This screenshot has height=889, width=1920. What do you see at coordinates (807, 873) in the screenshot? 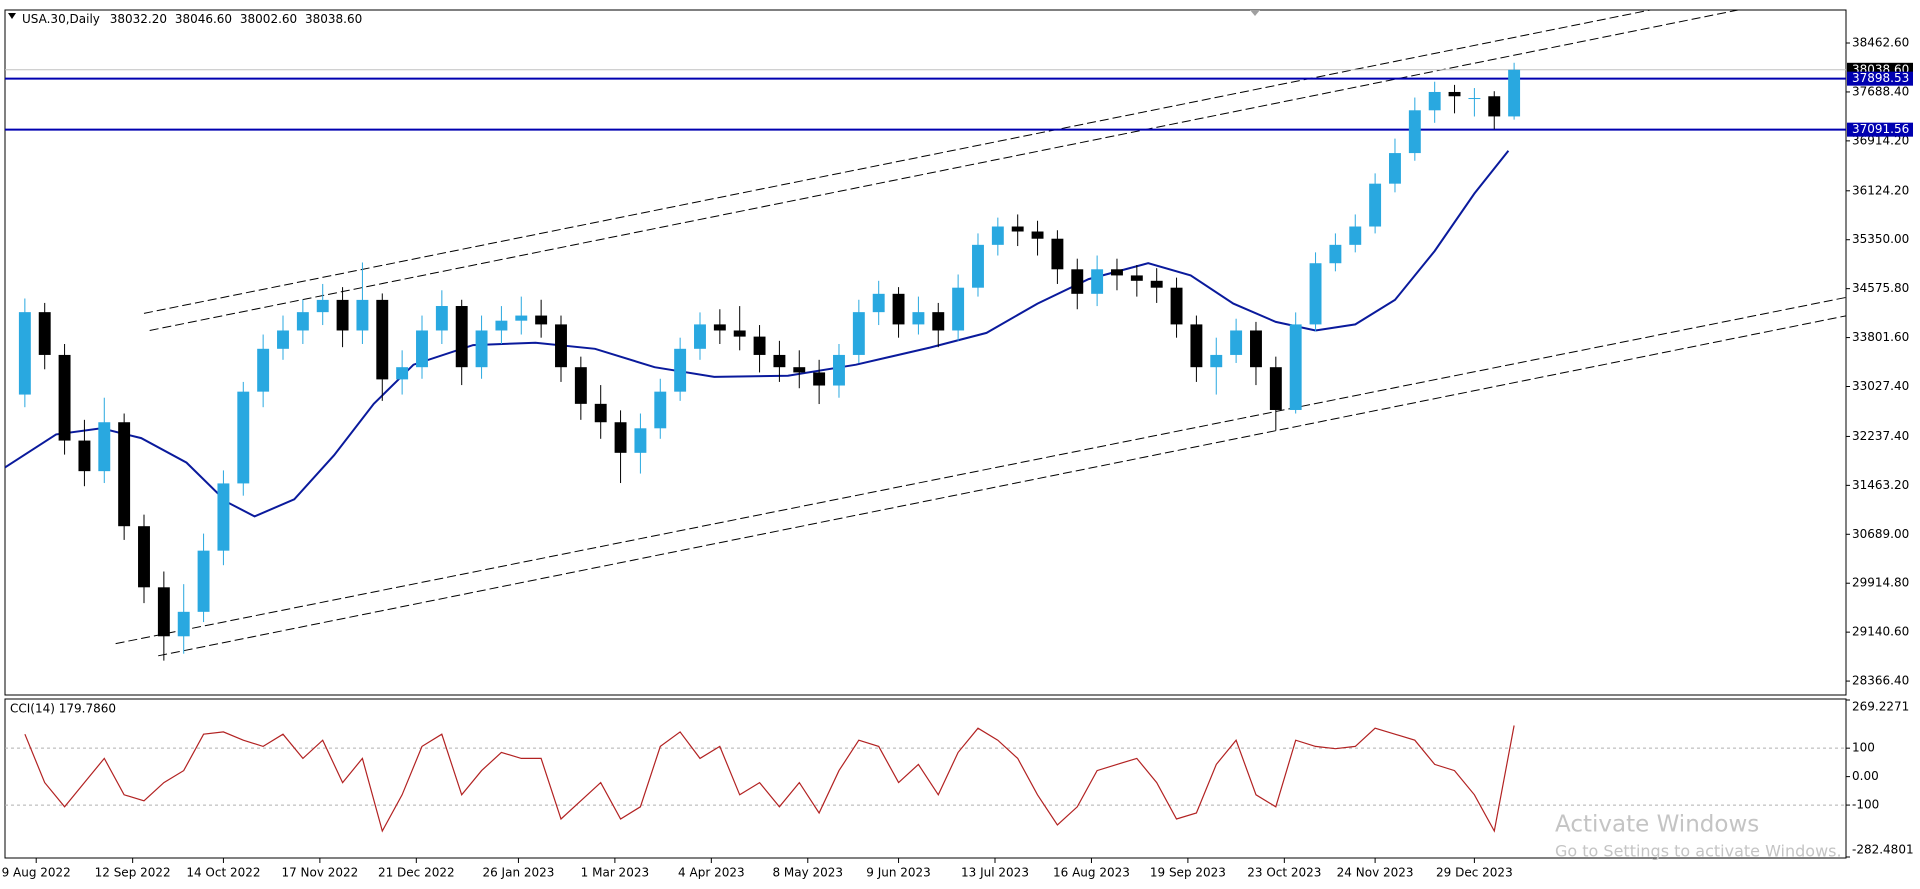
I see `x-tick-label: 8 May 2023` at bounding box center [807, 873].